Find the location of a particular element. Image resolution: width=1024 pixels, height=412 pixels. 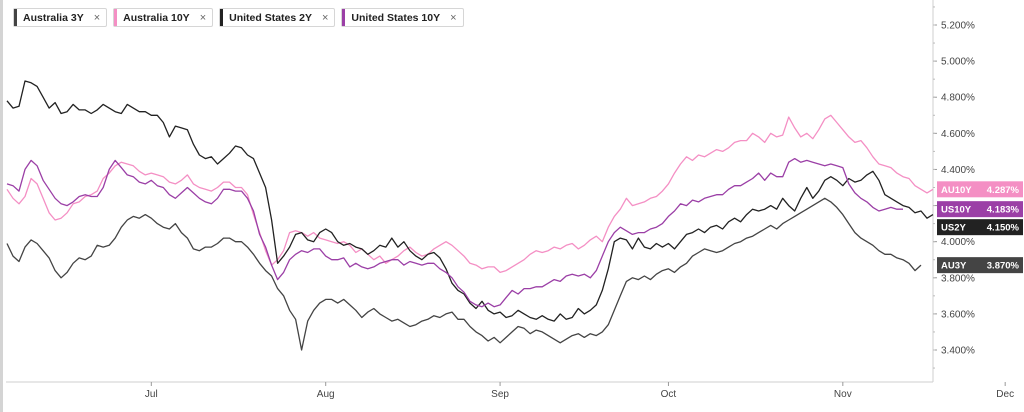

y-tick-label: 5.000% is located at coordinates (958, 62).